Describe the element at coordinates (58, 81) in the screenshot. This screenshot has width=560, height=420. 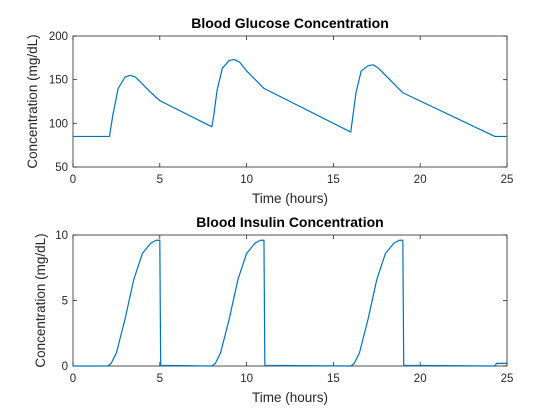
I see `y-tick-label: 150` at that location.